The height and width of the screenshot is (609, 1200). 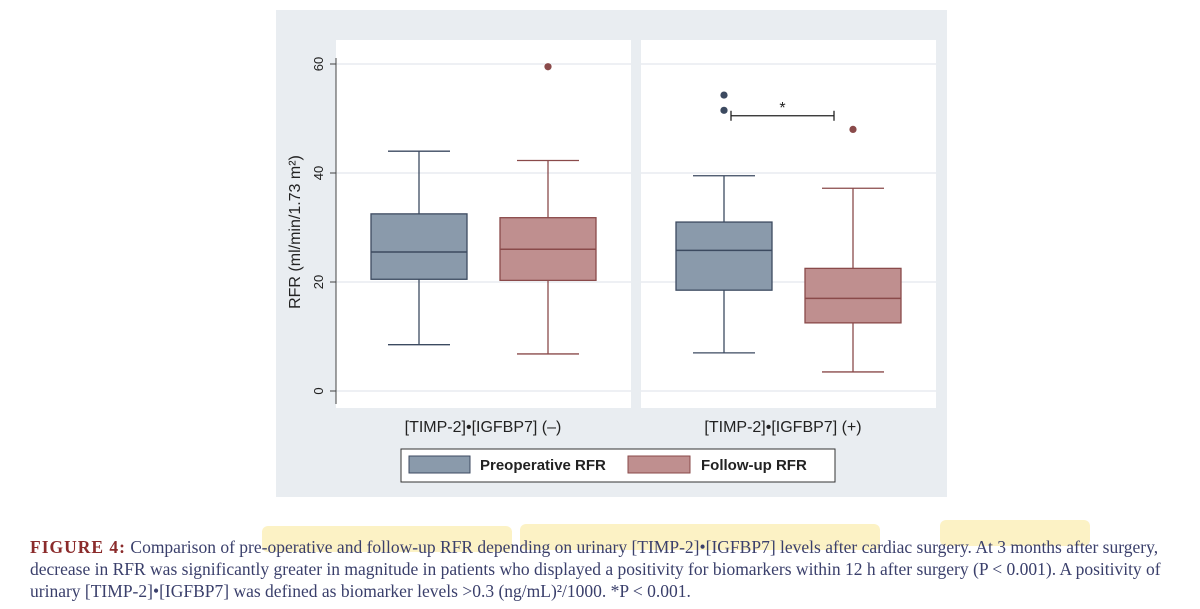 I want to click on legend: Preoperative RFR Follow-up RFR, so click(x=618, y=465).